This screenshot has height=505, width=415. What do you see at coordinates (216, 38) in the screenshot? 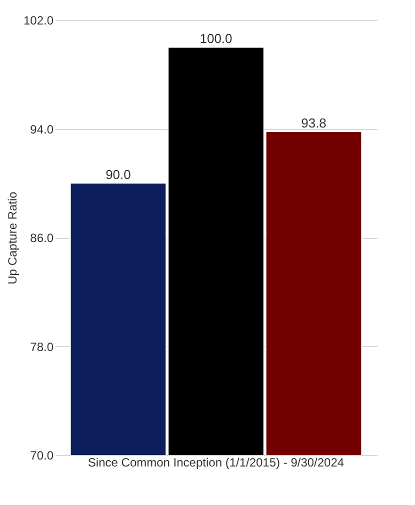
I see `data-label: 100.0` at bounding box center [216, 38].